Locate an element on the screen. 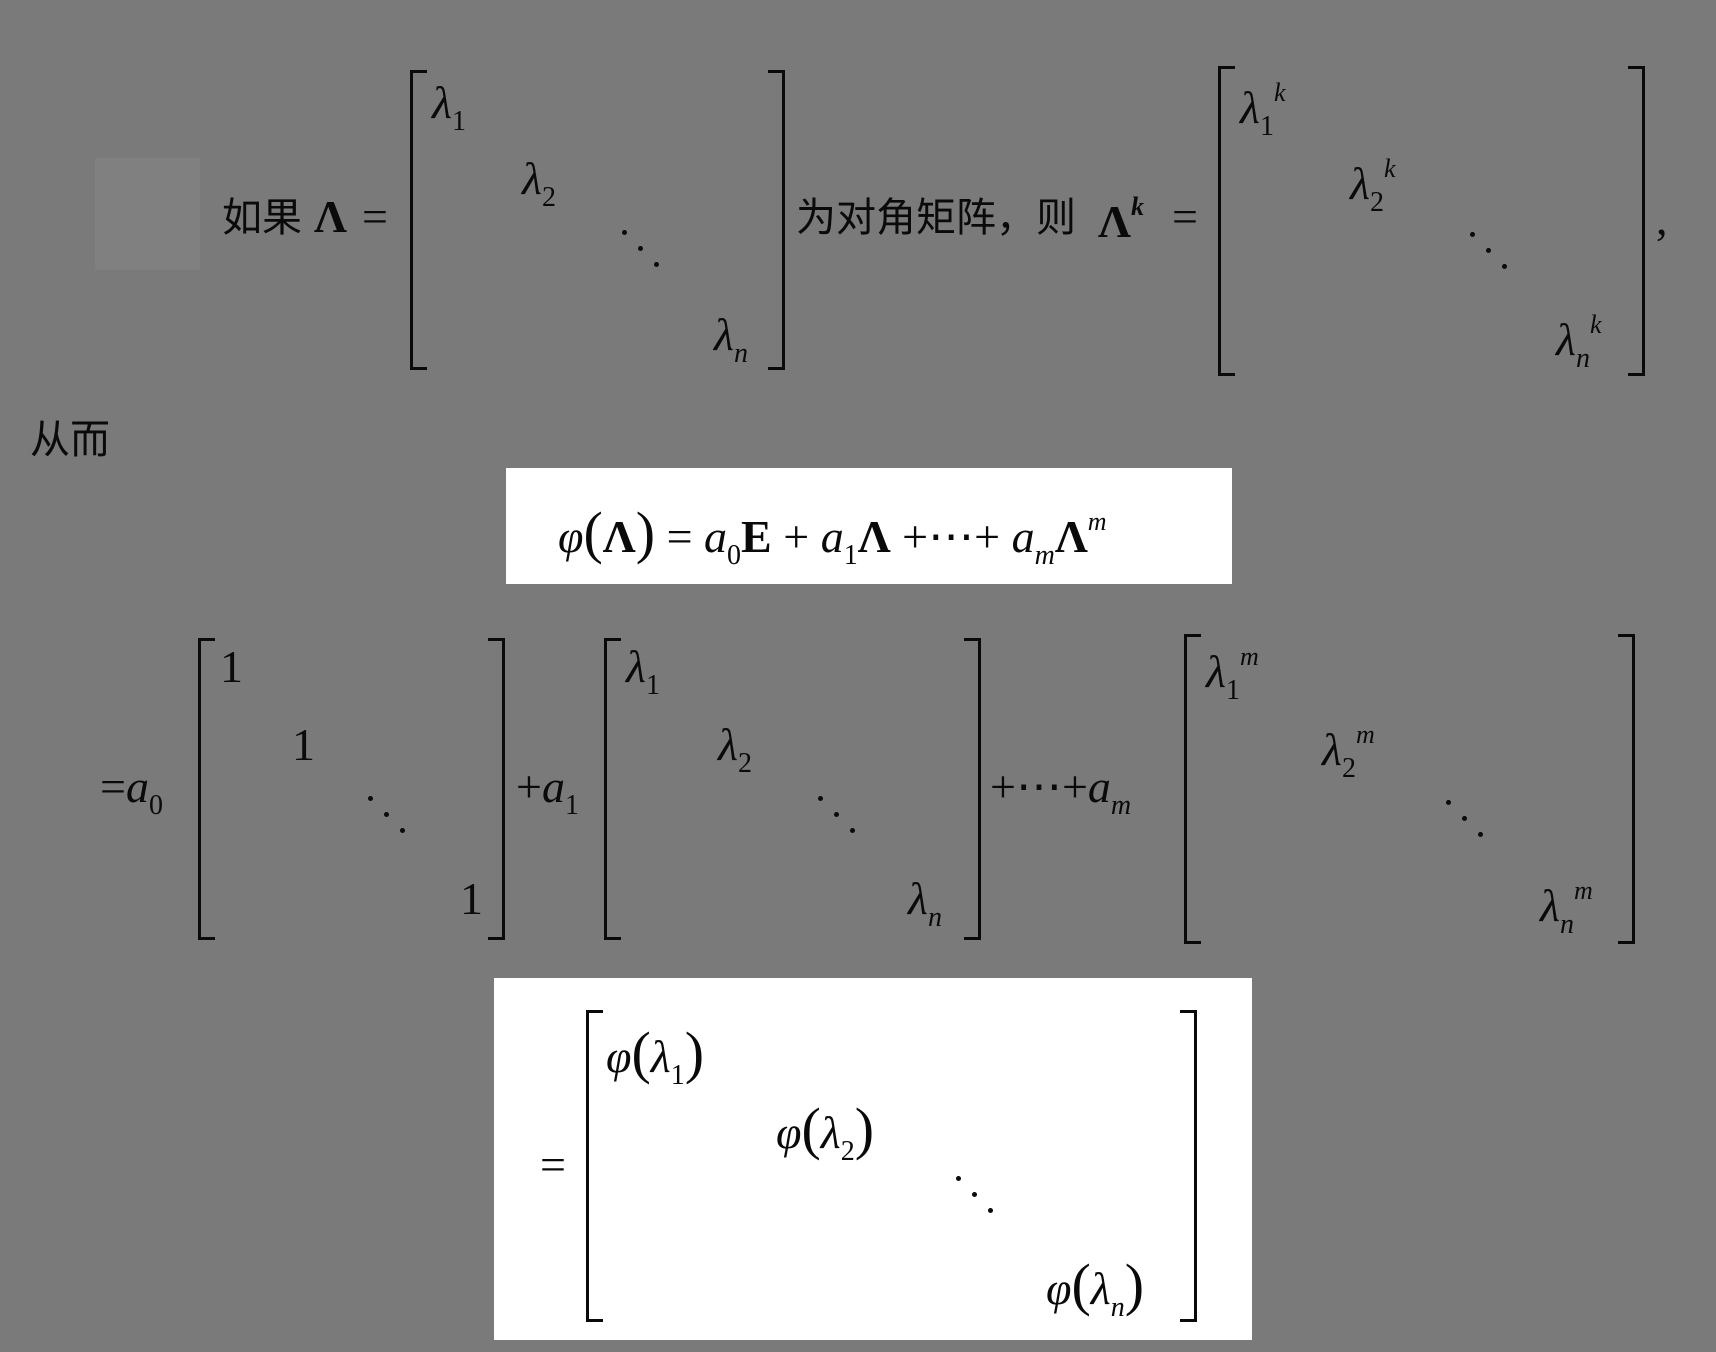 The height and width of the screenshot is (1352, 1716). diagonal-text: 为对角矩阵，则 is located at coordinates (936, 218).